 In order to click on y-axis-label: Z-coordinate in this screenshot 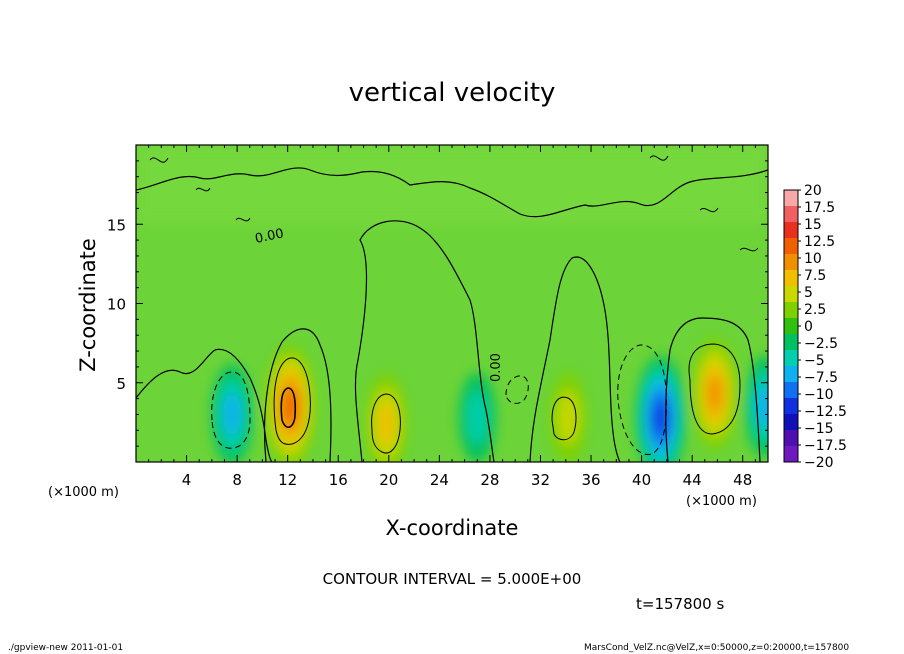, I will do `click(88, 305)`.